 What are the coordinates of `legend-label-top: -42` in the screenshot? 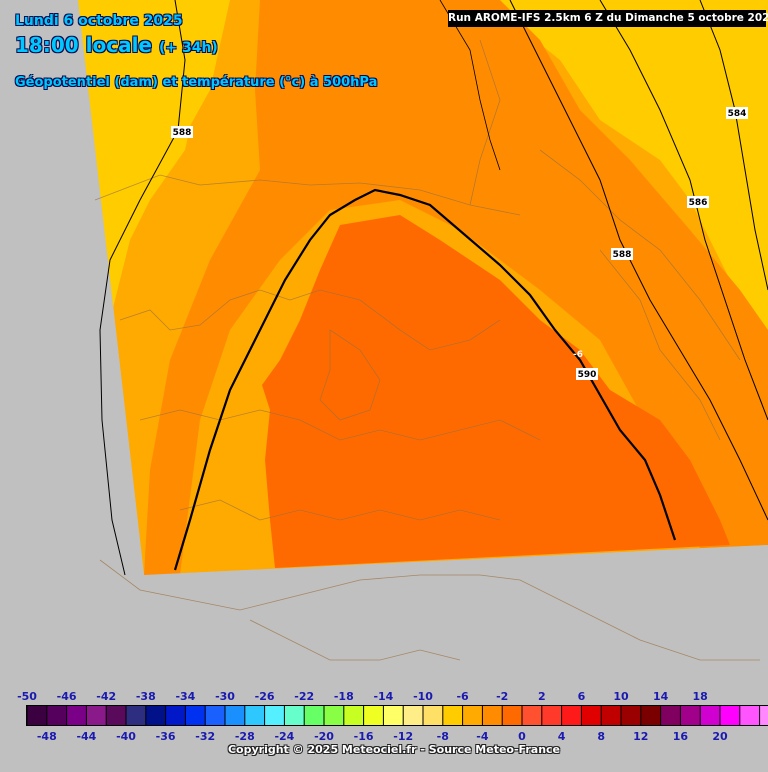 It's located at (106, 696).